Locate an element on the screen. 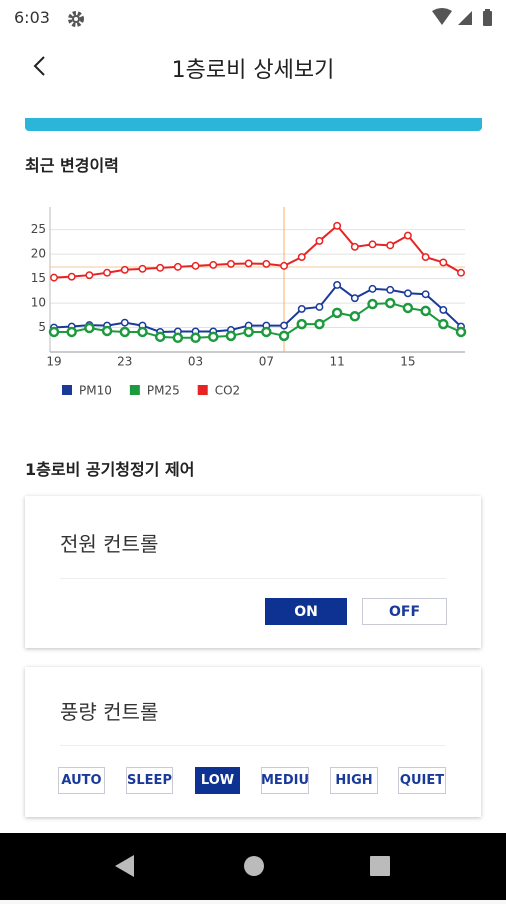 Image resolution: width=506 pixels, height=904 pixels. status-bar: 6:03 is located at coordinates (253, 18).